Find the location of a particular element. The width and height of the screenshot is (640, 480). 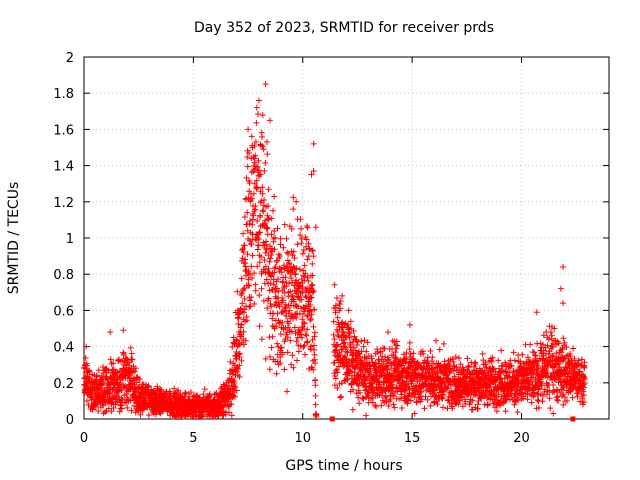

x-tick-label: 10 is located at coordinates (302, 438).